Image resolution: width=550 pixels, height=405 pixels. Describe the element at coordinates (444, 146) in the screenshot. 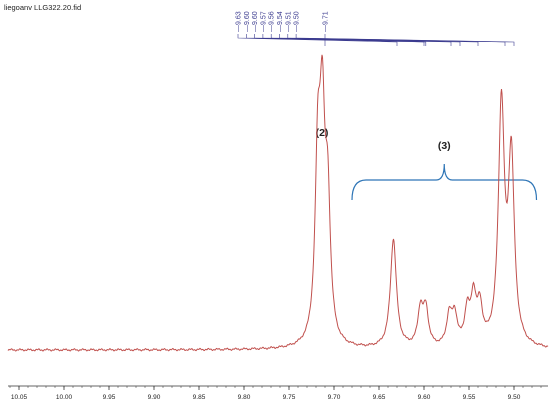

I see `annotation-label-3: (3)` at that location.